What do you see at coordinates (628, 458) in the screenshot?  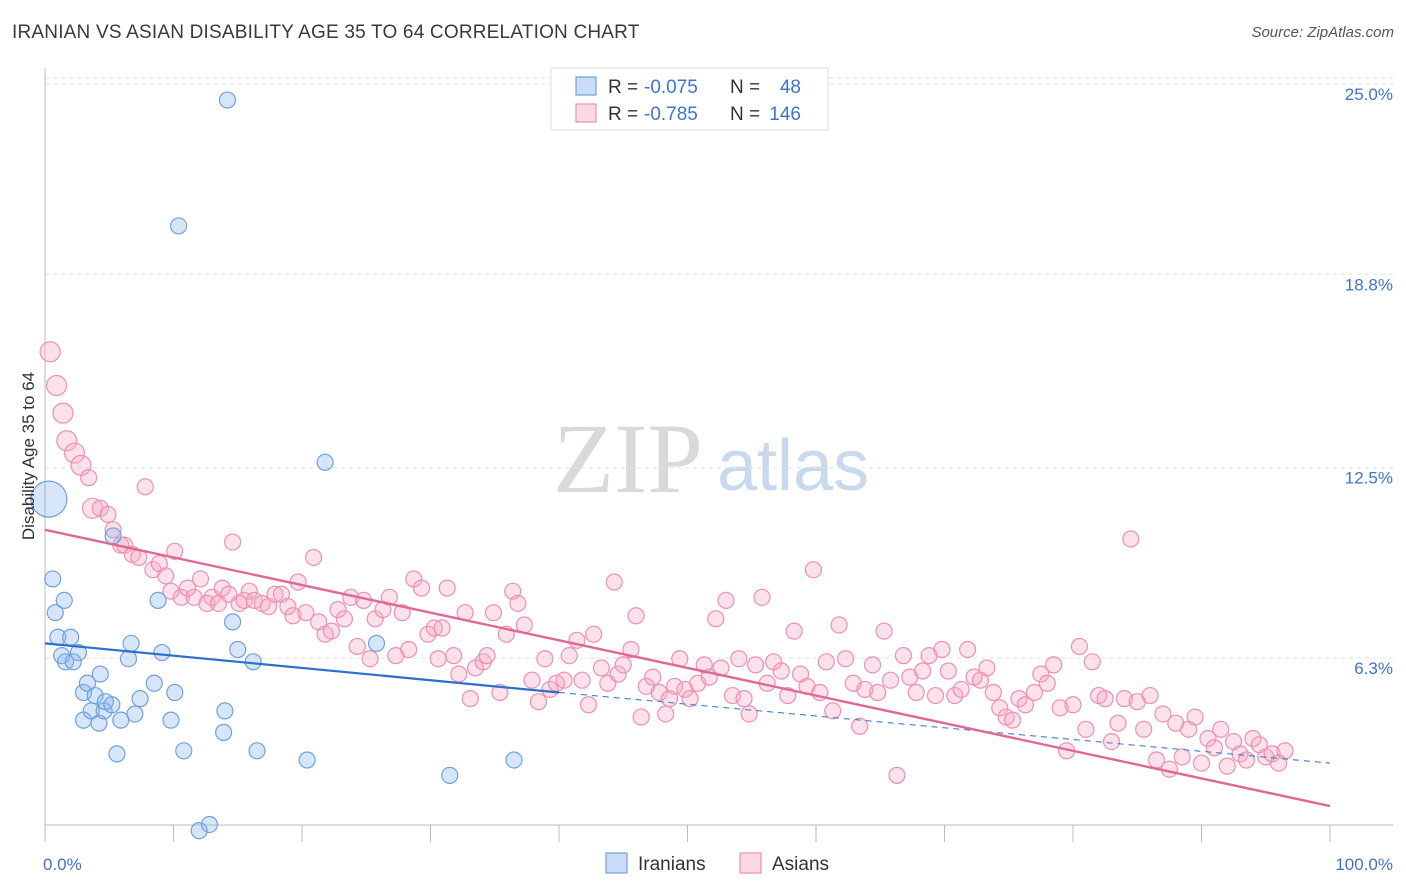 I see `watermark-zip: ZIP` at bounding box center [628, 458].